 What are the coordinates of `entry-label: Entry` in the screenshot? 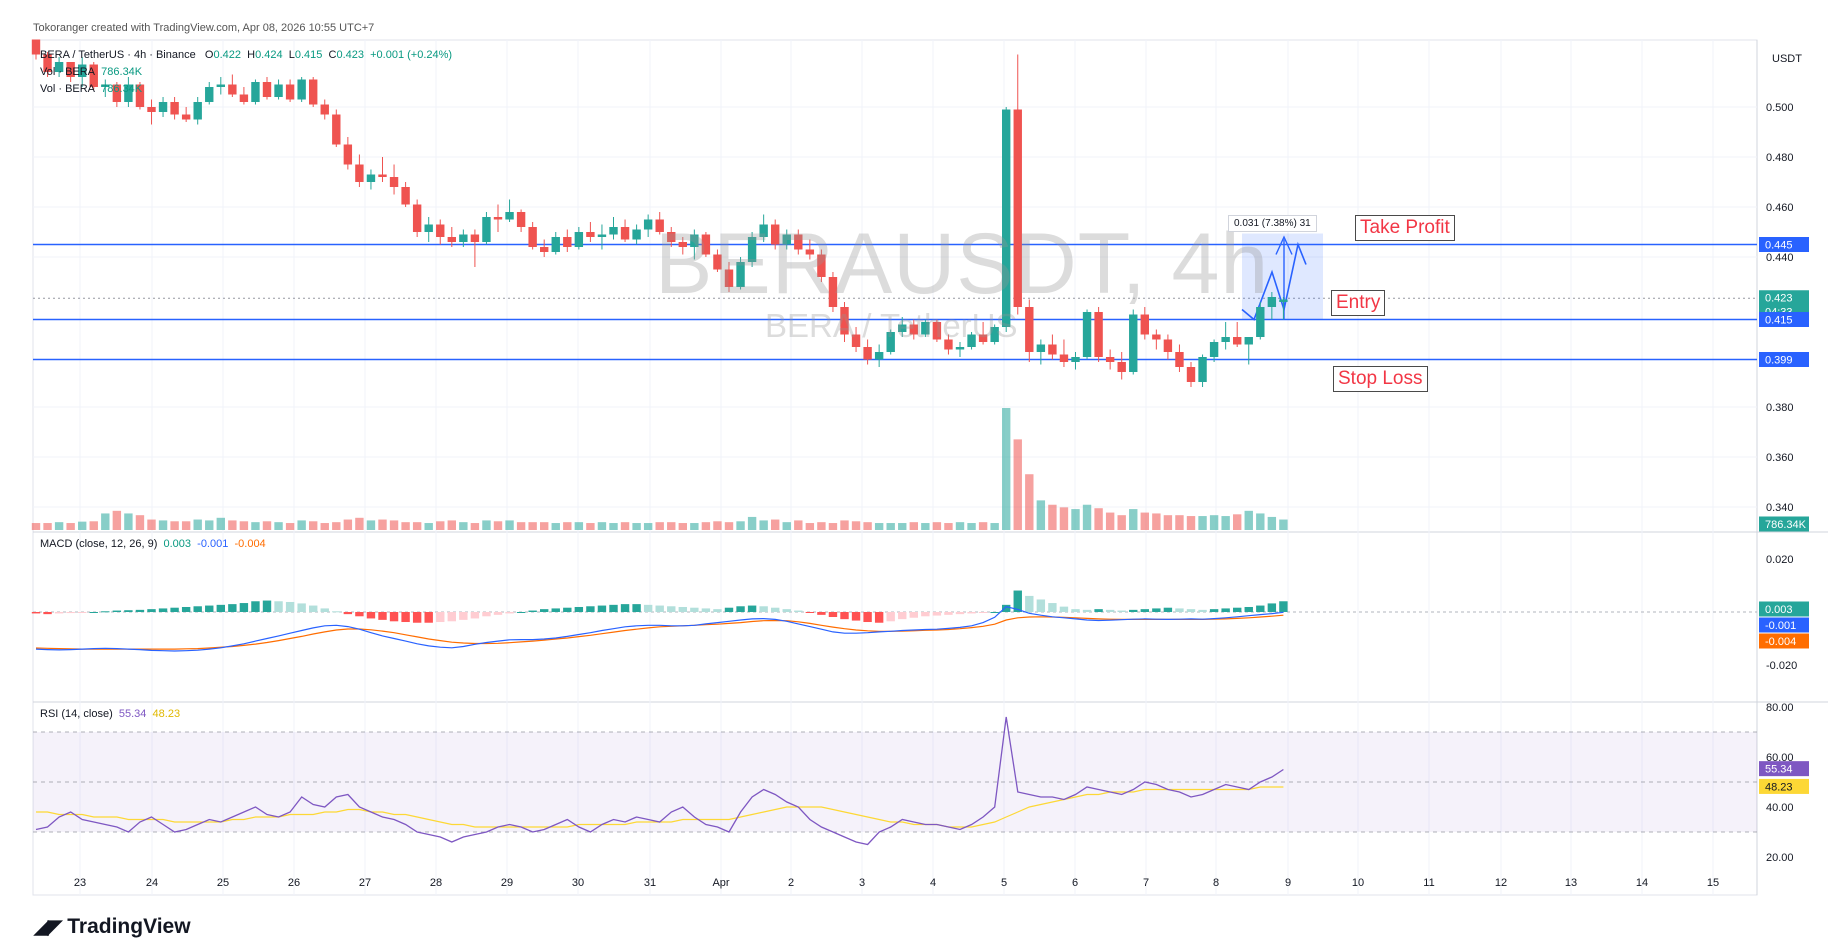 It's located at (1358, 303).